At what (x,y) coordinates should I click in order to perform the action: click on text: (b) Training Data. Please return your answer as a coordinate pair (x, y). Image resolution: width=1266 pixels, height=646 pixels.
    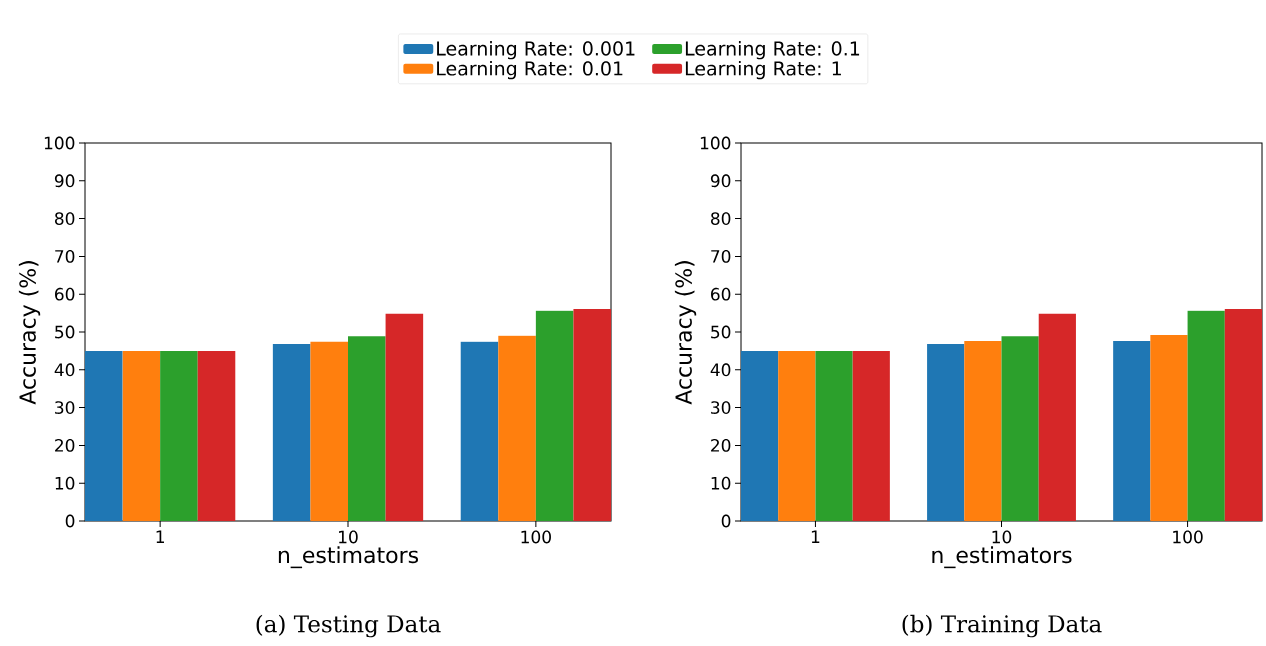
    Looking at the image, I should click on (1002, 626).